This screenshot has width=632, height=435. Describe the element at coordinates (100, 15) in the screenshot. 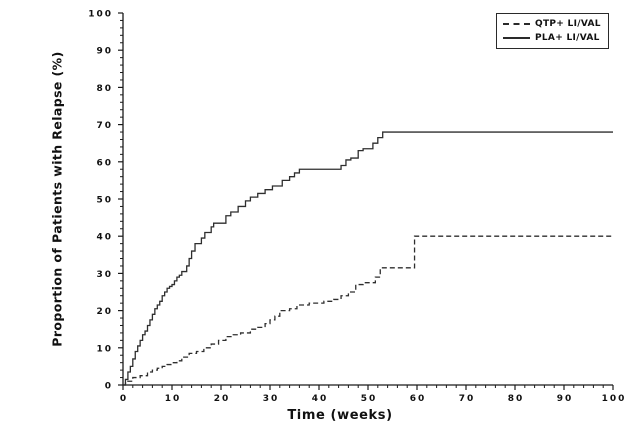

I see `y-tick-label: 100` at that location.